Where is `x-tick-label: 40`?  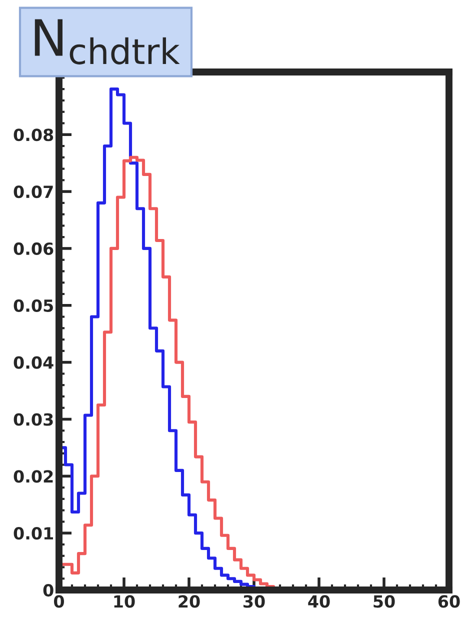
x-tick-label: 40 is located at coordinates (319, 601).